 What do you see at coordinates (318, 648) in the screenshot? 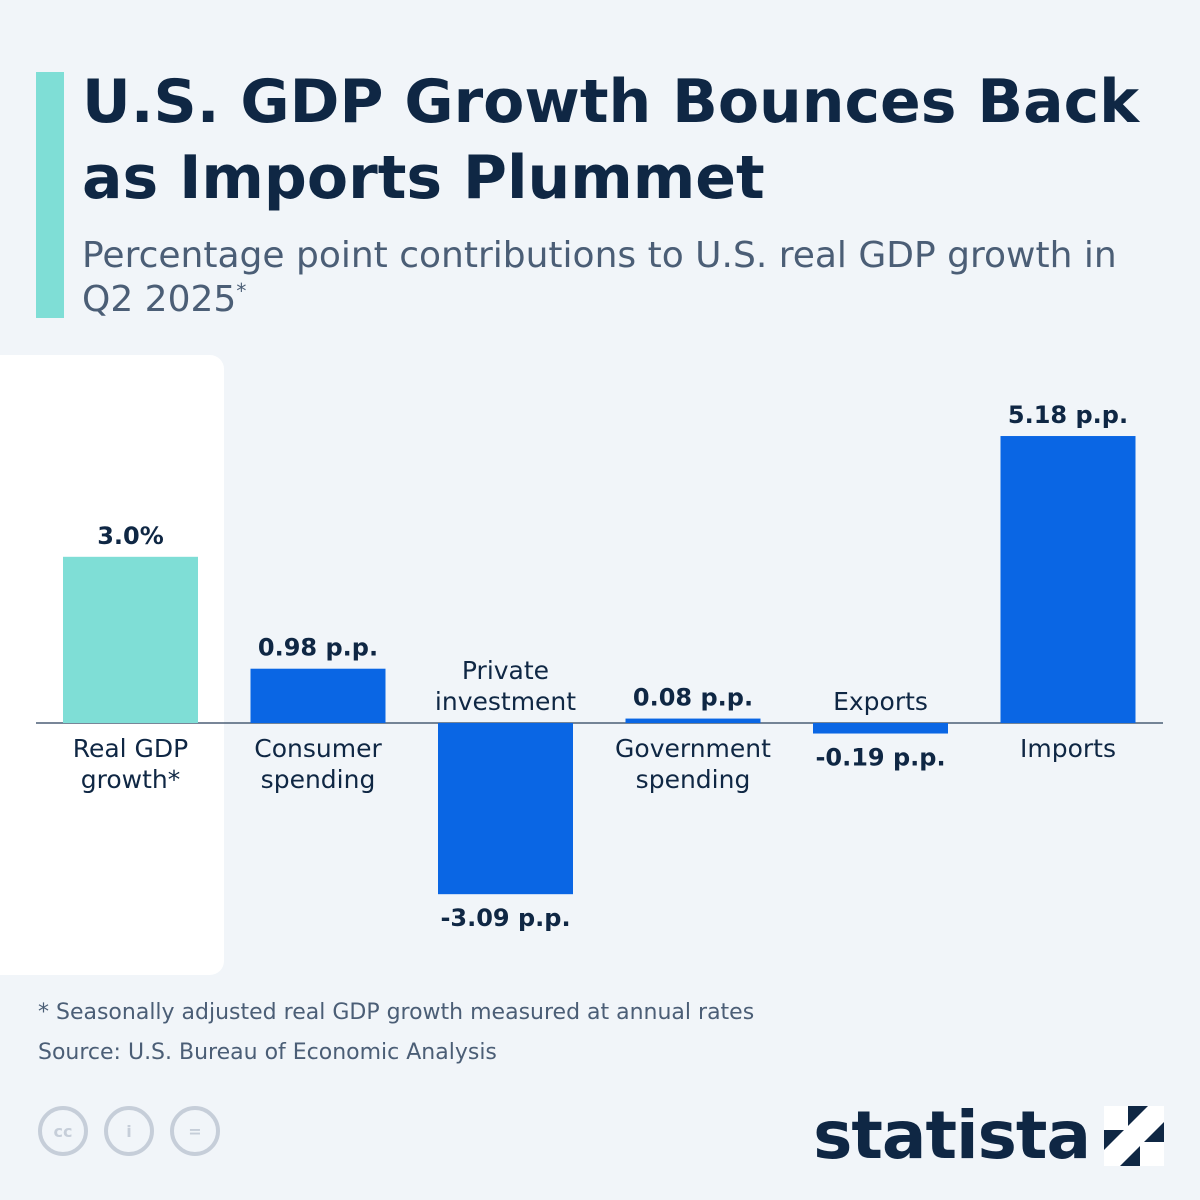
I see `value-label-1: 0.98 p.p.` at bounding box center [318, 648].